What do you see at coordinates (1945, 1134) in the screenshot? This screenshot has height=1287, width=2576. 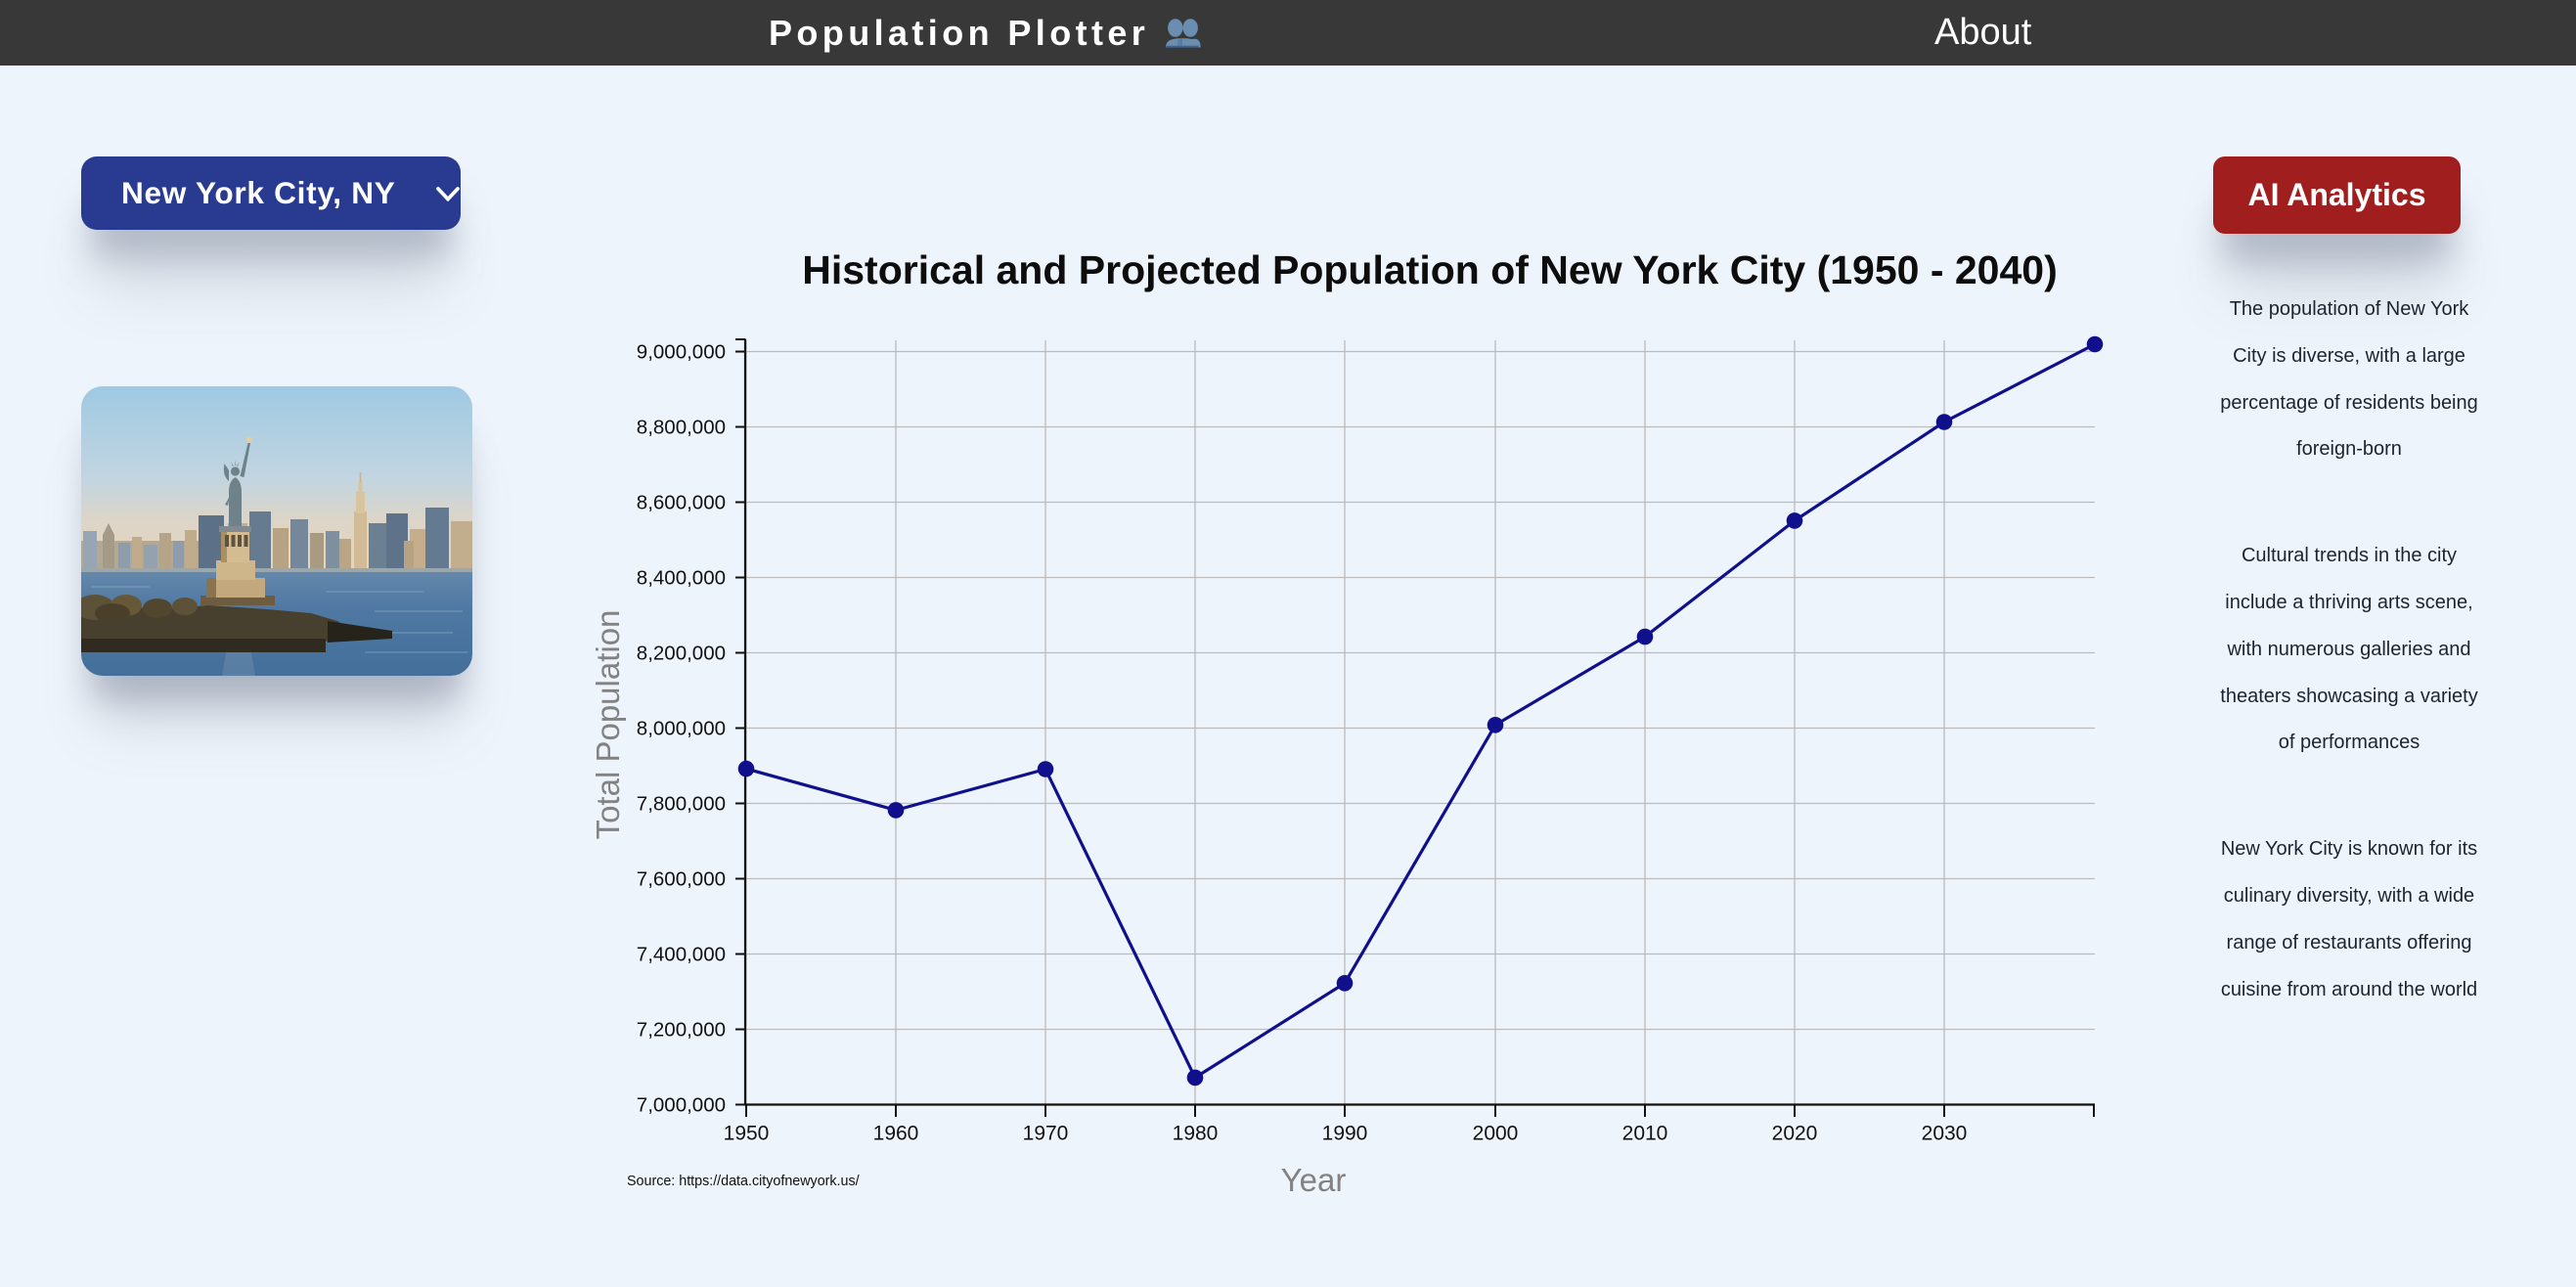 I see `svg-text: 2030` at bounding box center [1945, 1134].